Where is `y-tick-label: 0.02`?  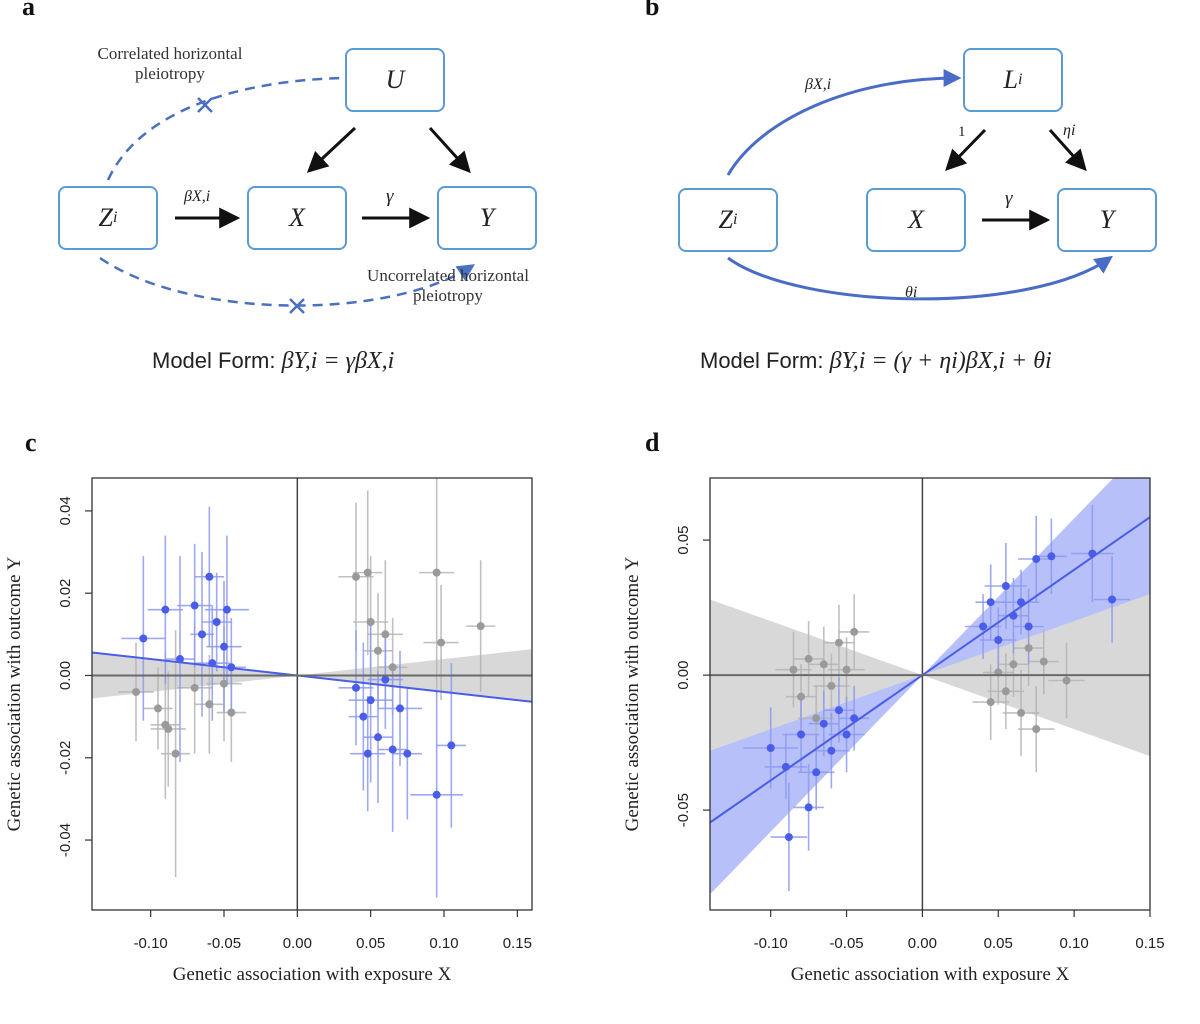 y-tick-label: 0.02 is located at coordinates (65, 593).